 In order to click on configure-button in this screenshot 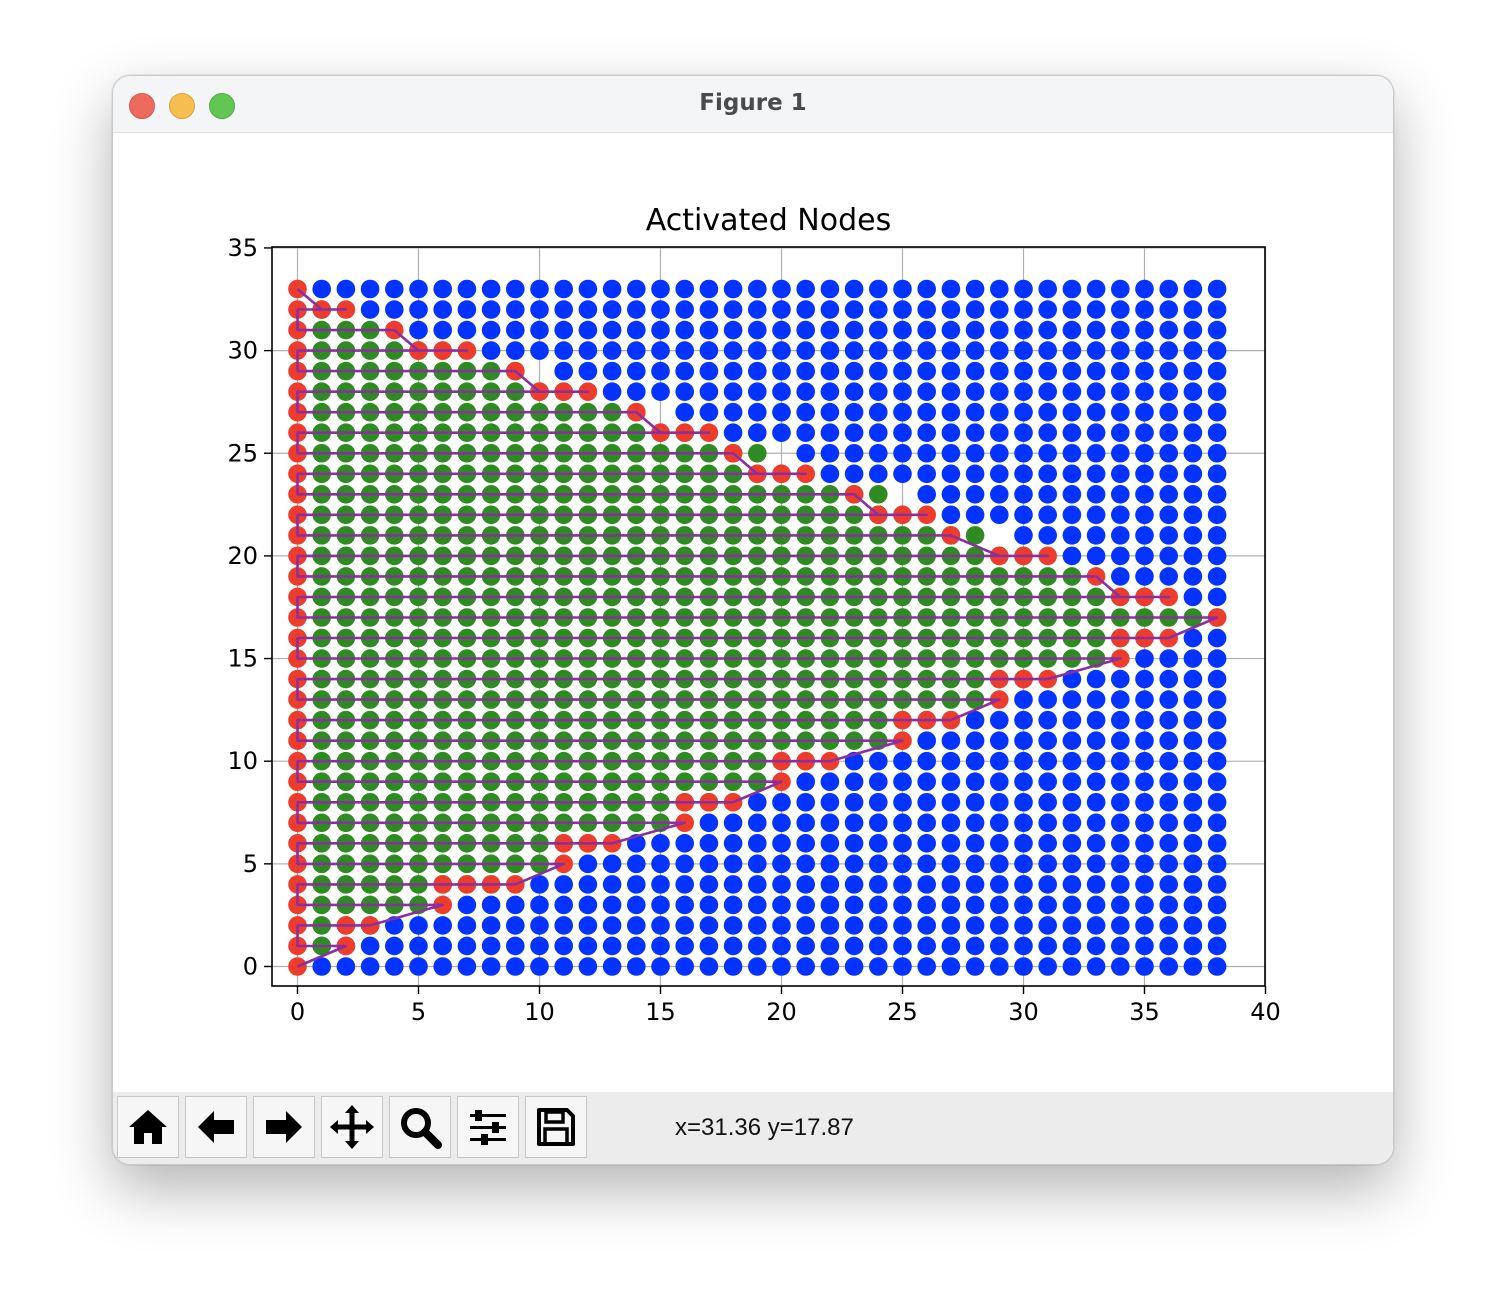, I will do `click(488, 1127)`.